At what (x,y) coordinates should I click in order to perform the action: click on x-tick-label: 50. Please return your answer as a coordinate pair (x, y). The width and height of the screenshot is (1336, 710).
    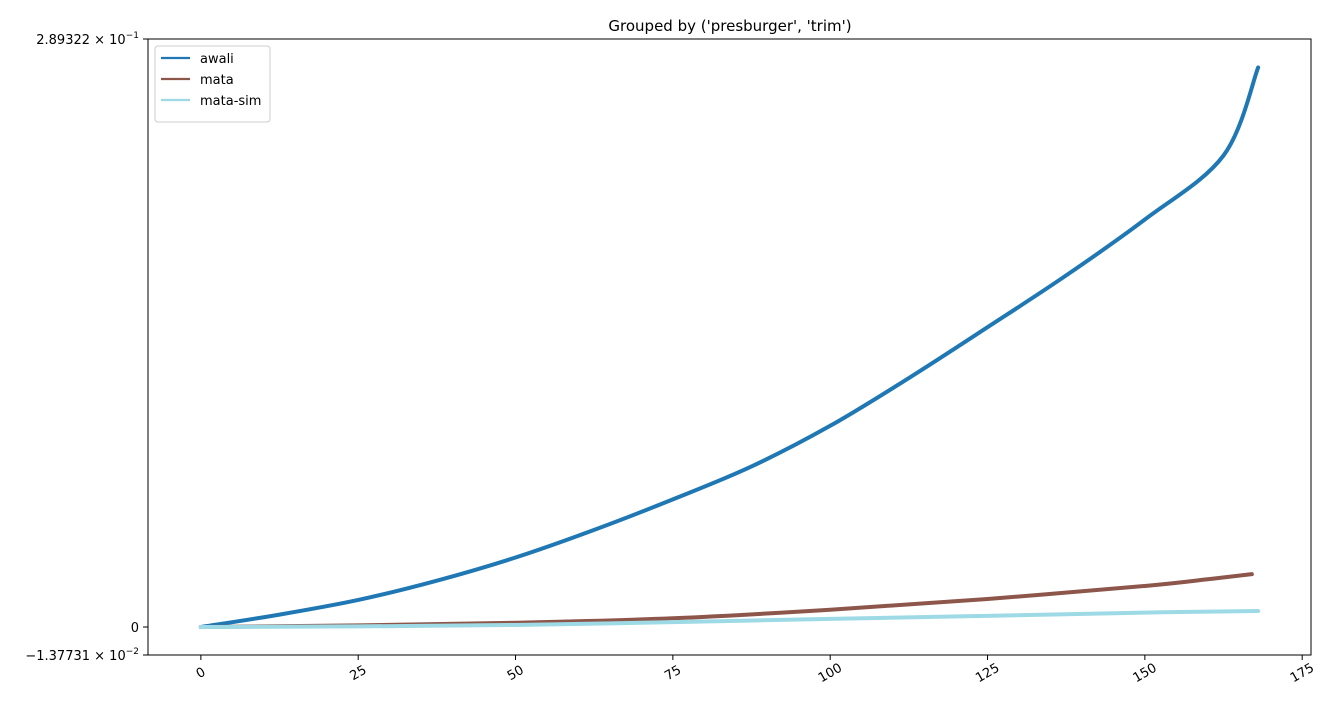
    Looking at the image, I should click on (516, 673).